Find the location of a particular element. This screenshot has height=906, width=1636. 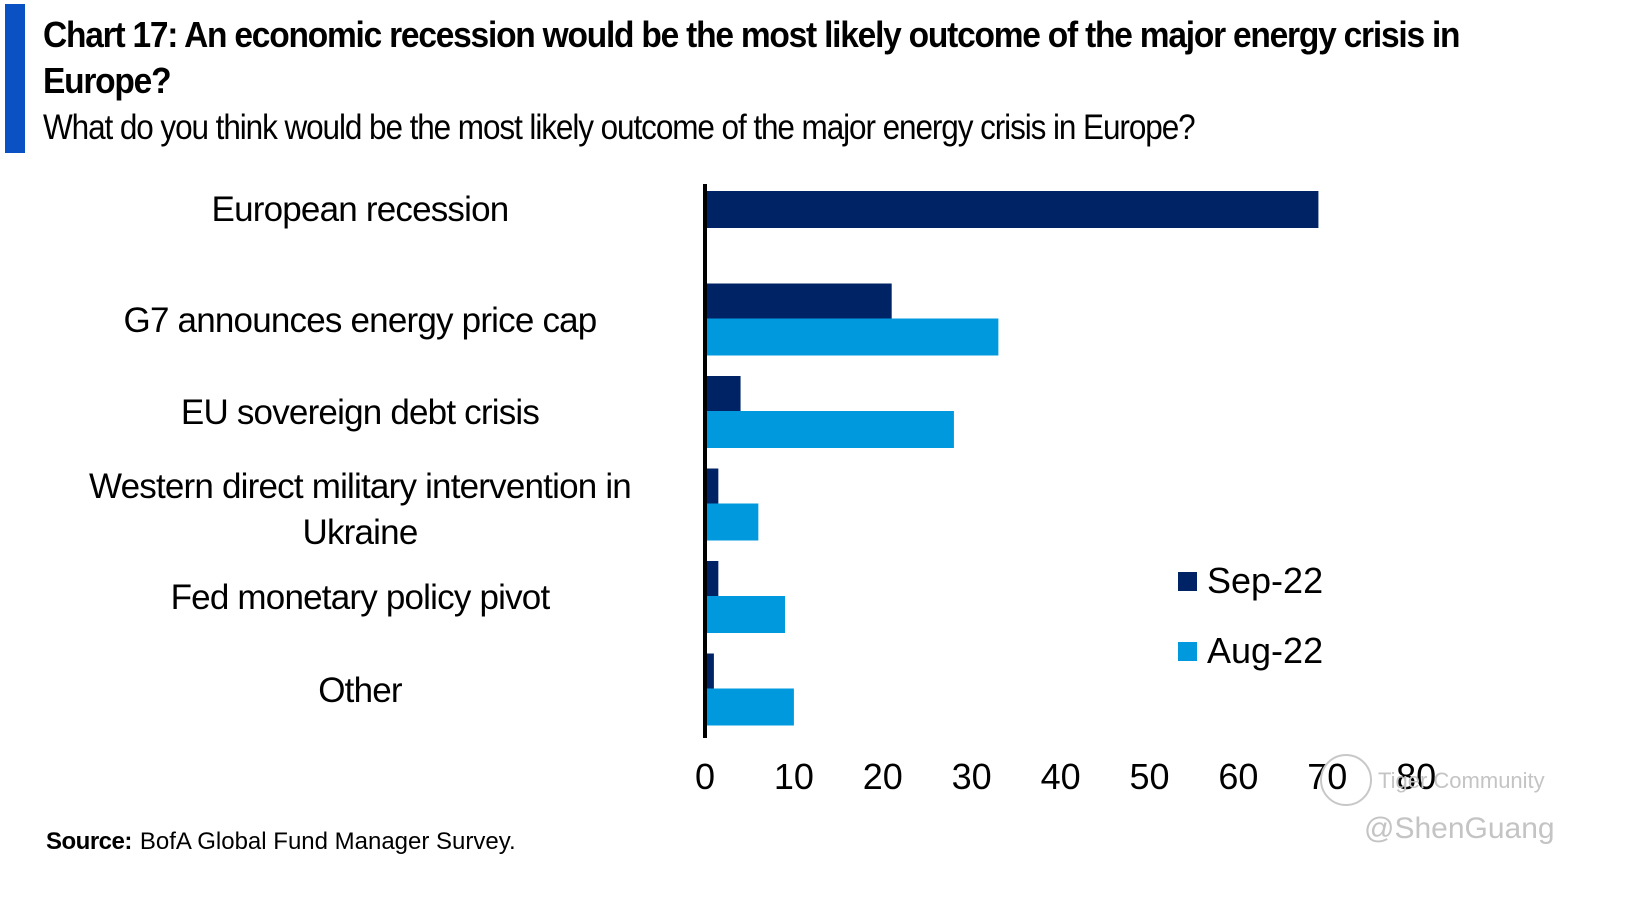

category-label: European recession is located at coordinates (360, 209).